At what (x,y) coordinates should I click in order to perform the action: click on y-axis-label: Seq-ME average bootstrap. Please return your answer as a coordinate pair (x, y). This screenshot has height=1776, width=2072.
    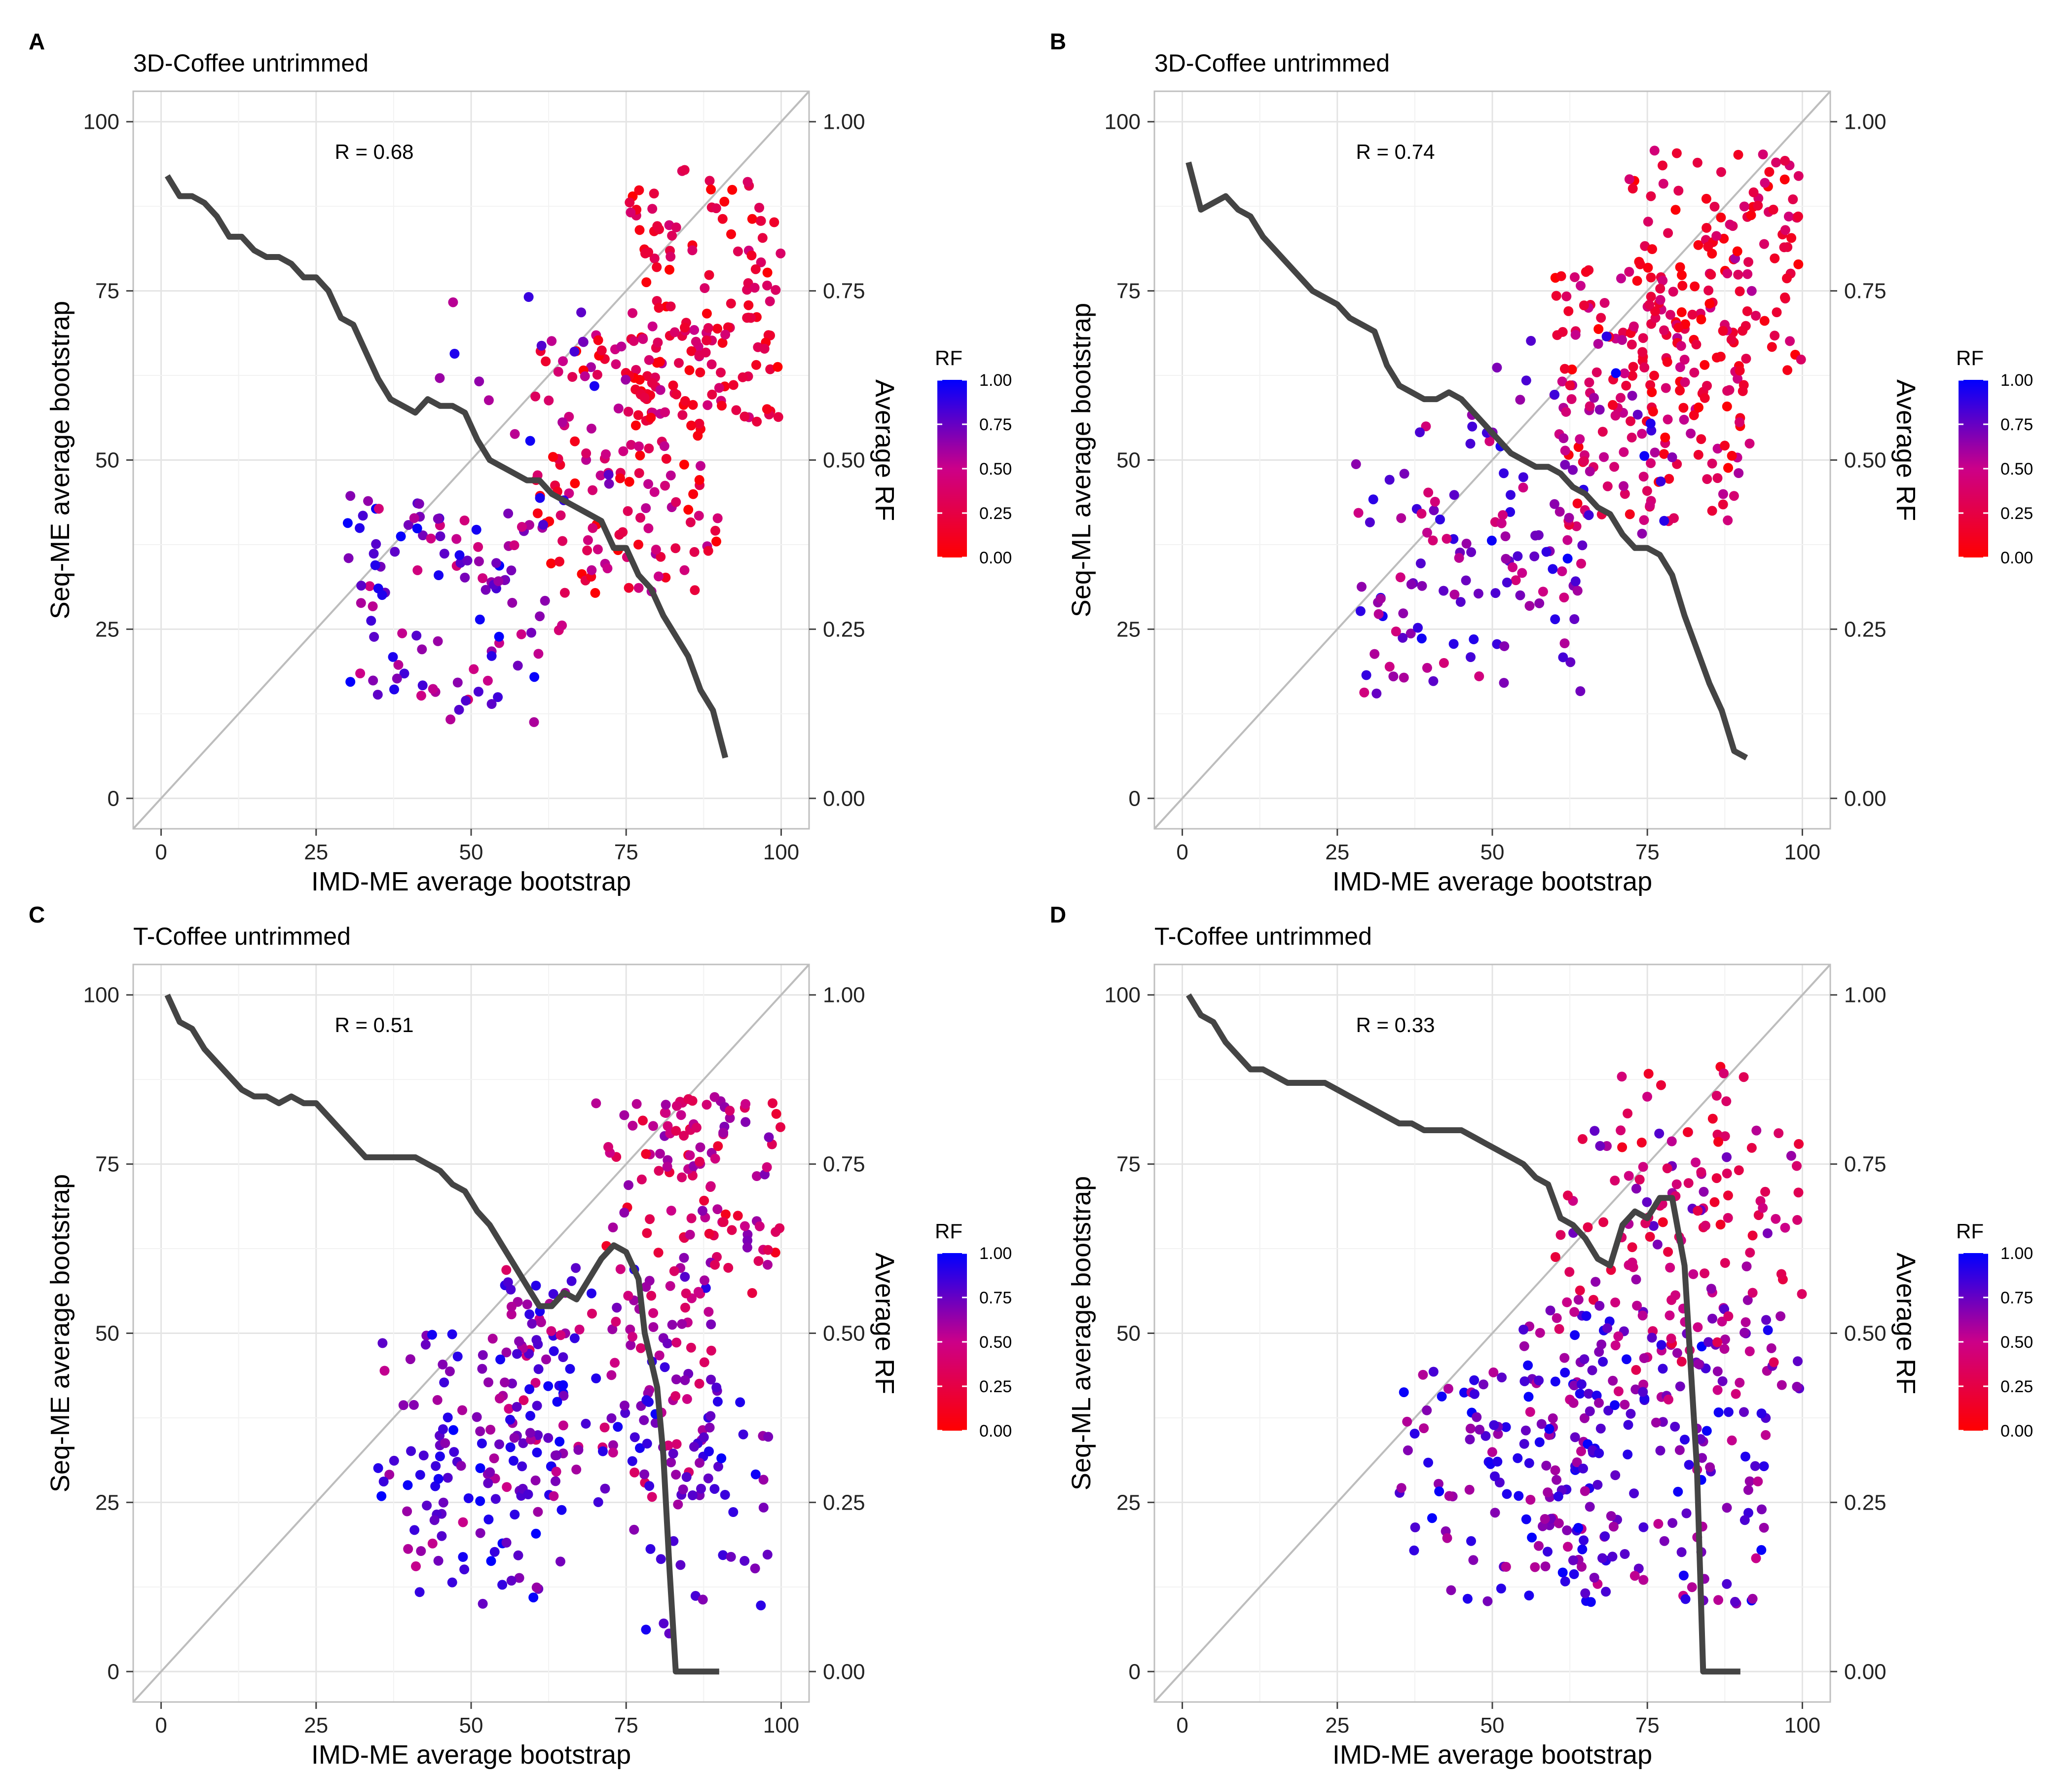
    Looking at the image, I should click on (60, 1333).